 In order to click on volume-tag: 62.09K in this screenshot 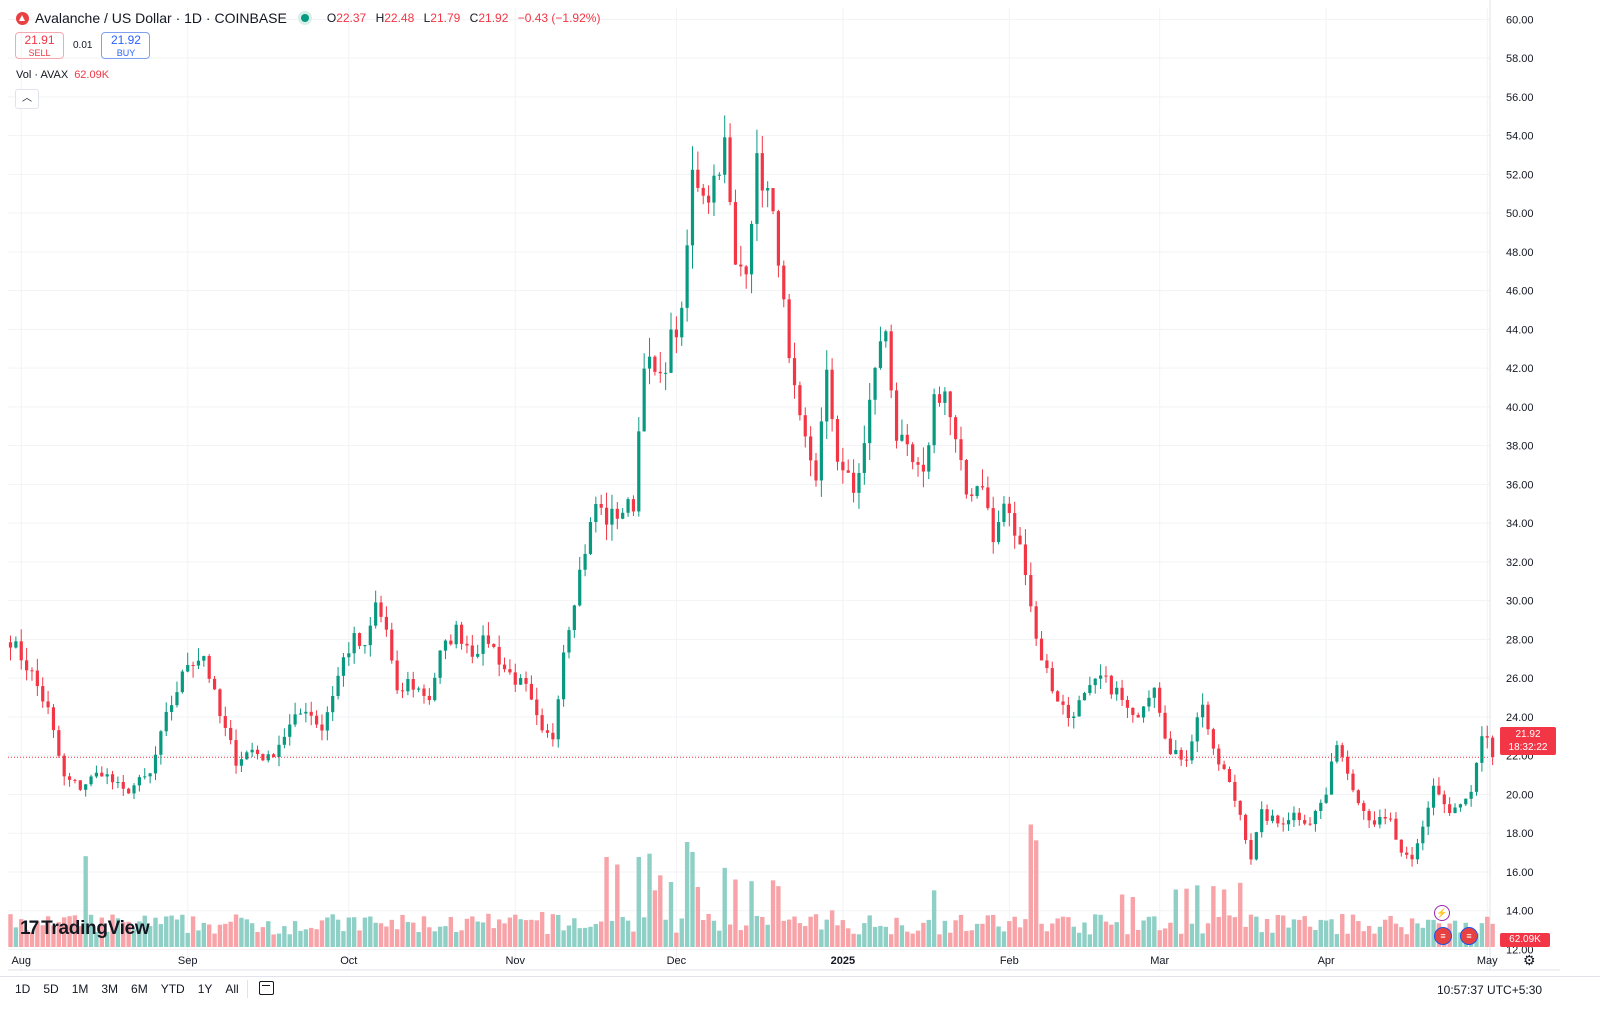, I will do `click(1525, 940)`.